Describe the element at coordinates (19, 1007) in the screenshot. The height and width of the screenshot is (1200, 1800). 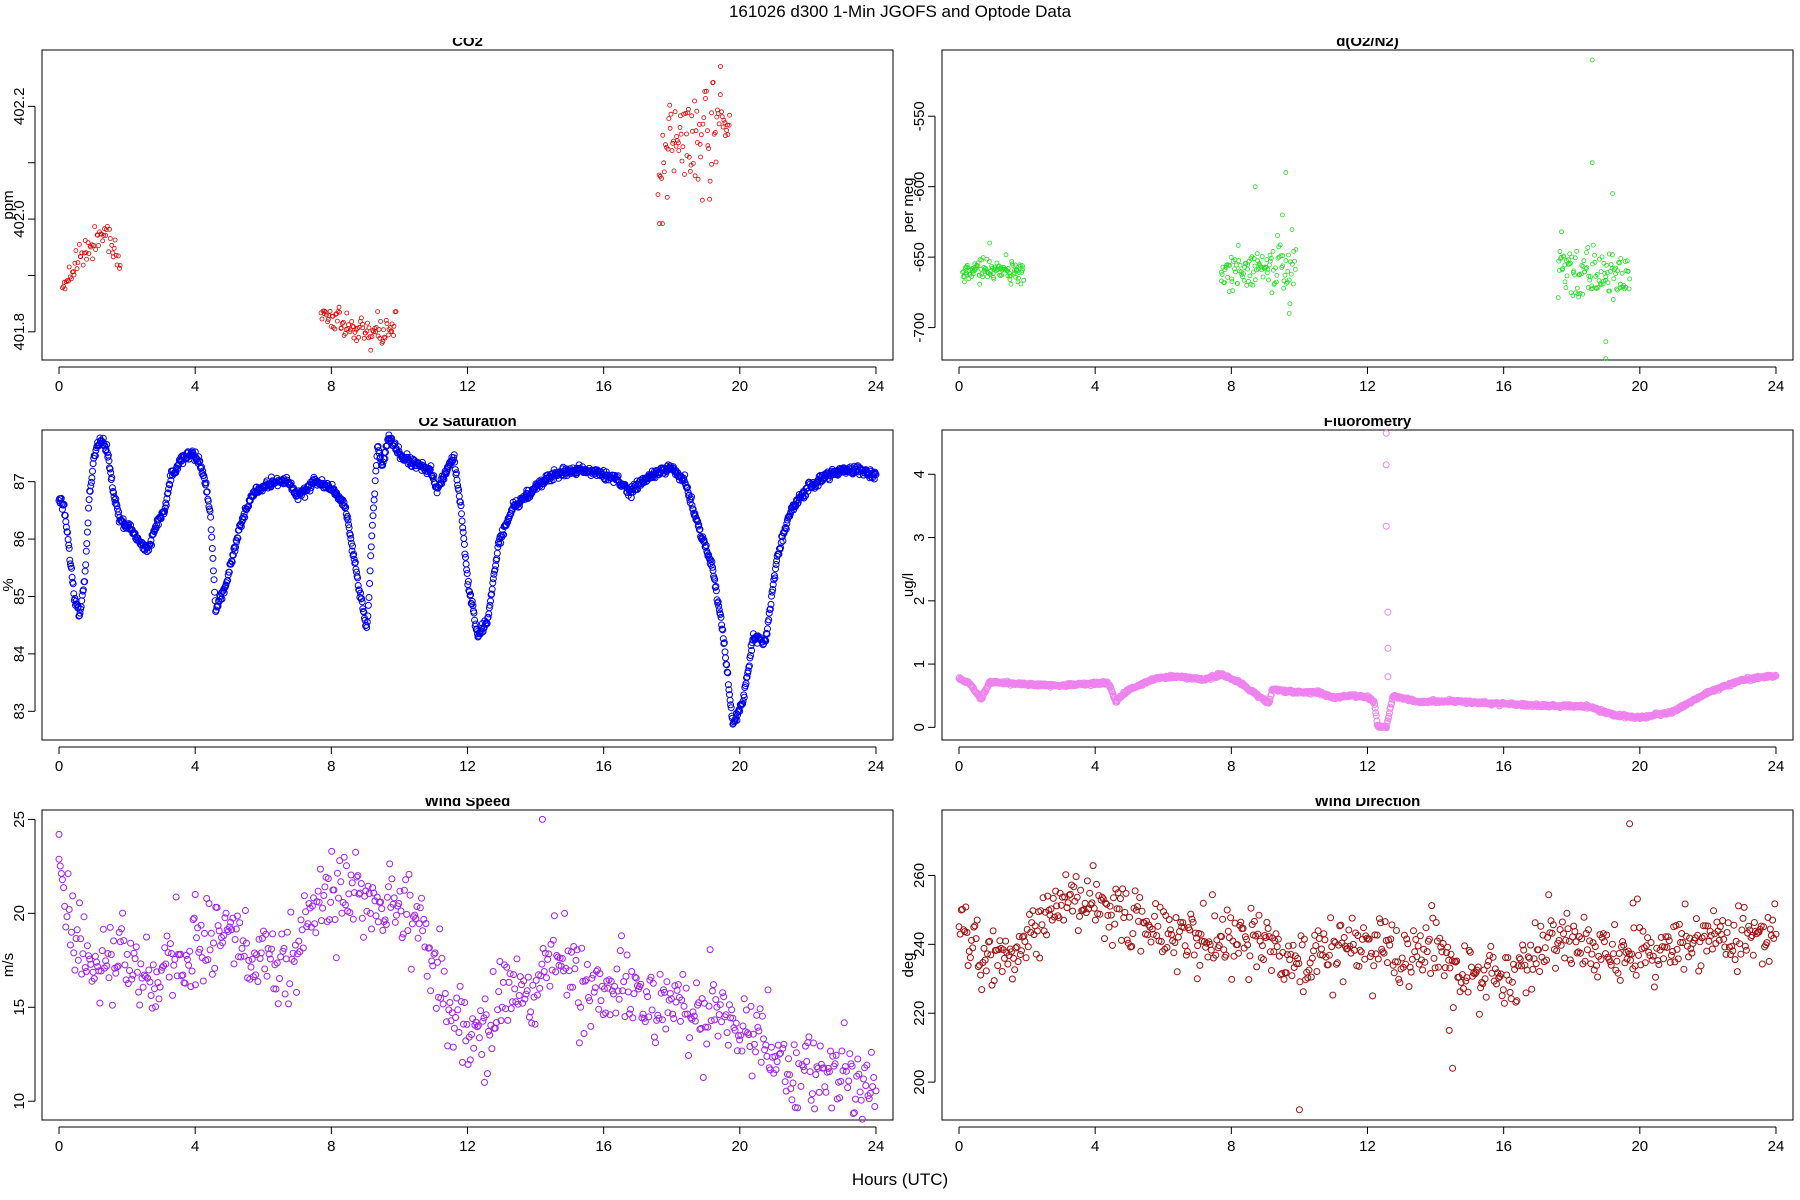
I see `wspd-y-tick-label: 15` at that location.